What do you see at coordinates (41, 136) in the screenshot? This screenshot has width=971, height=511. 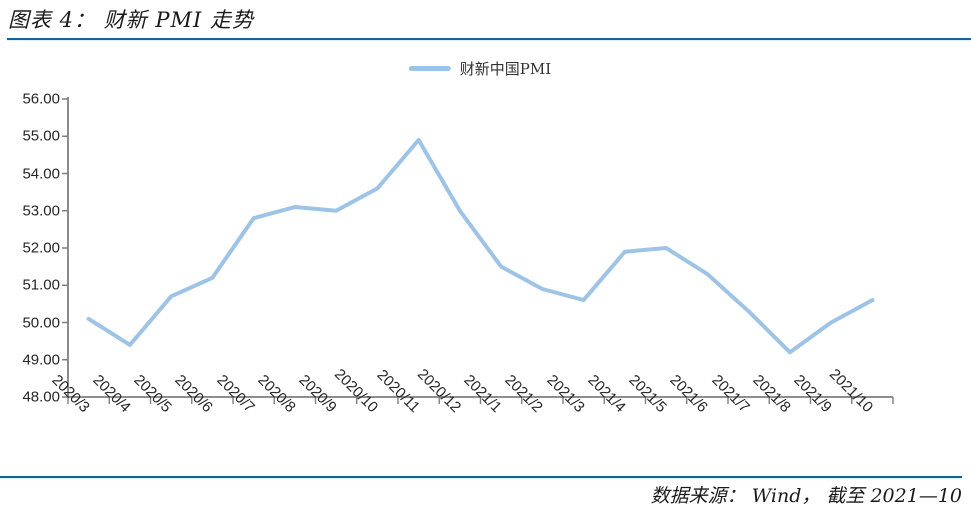 I see `y-axis-tick-label: 55.00` at bounding box center [41, 136].